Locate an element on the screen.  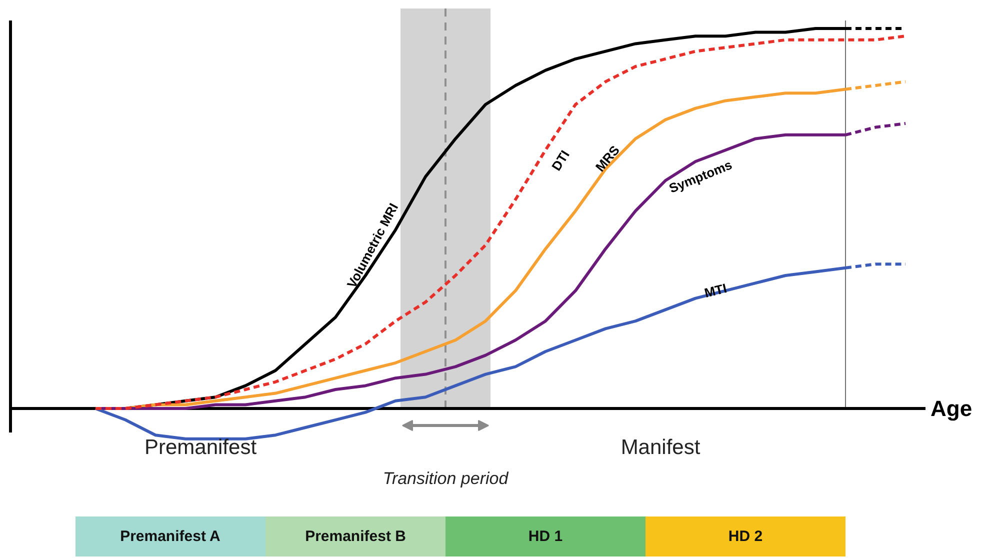
annotation: Premanifest is located at coordinates (200, 447).